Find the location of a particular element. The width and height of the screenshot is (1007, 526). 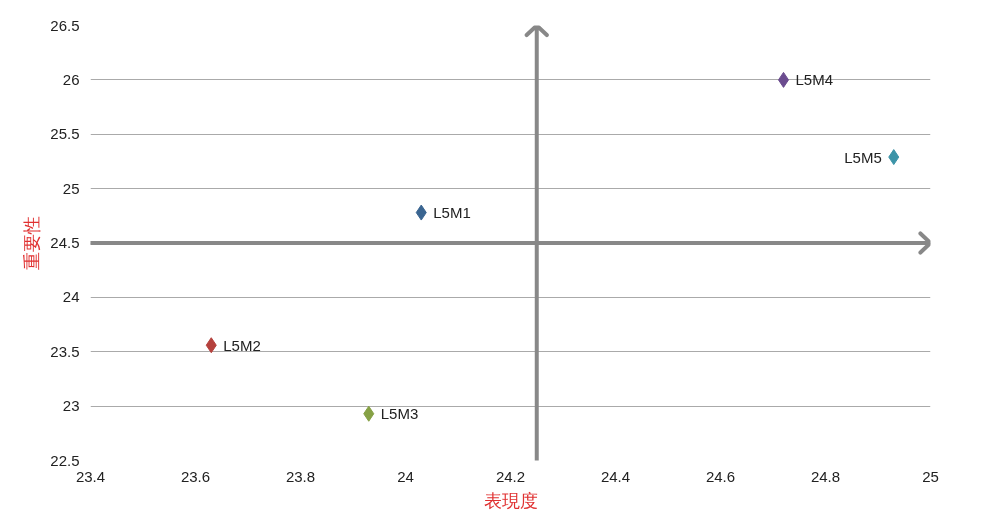

y-axis-title: 重要性 is located at coordinates (32, 243).